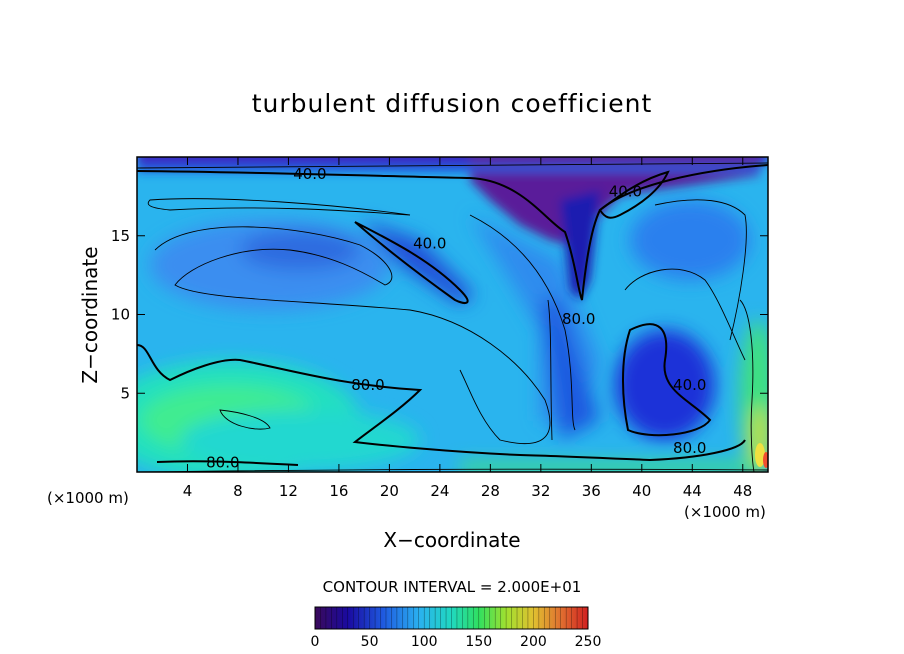  I want to click on x-tick-label: 8, so click(238, 491).